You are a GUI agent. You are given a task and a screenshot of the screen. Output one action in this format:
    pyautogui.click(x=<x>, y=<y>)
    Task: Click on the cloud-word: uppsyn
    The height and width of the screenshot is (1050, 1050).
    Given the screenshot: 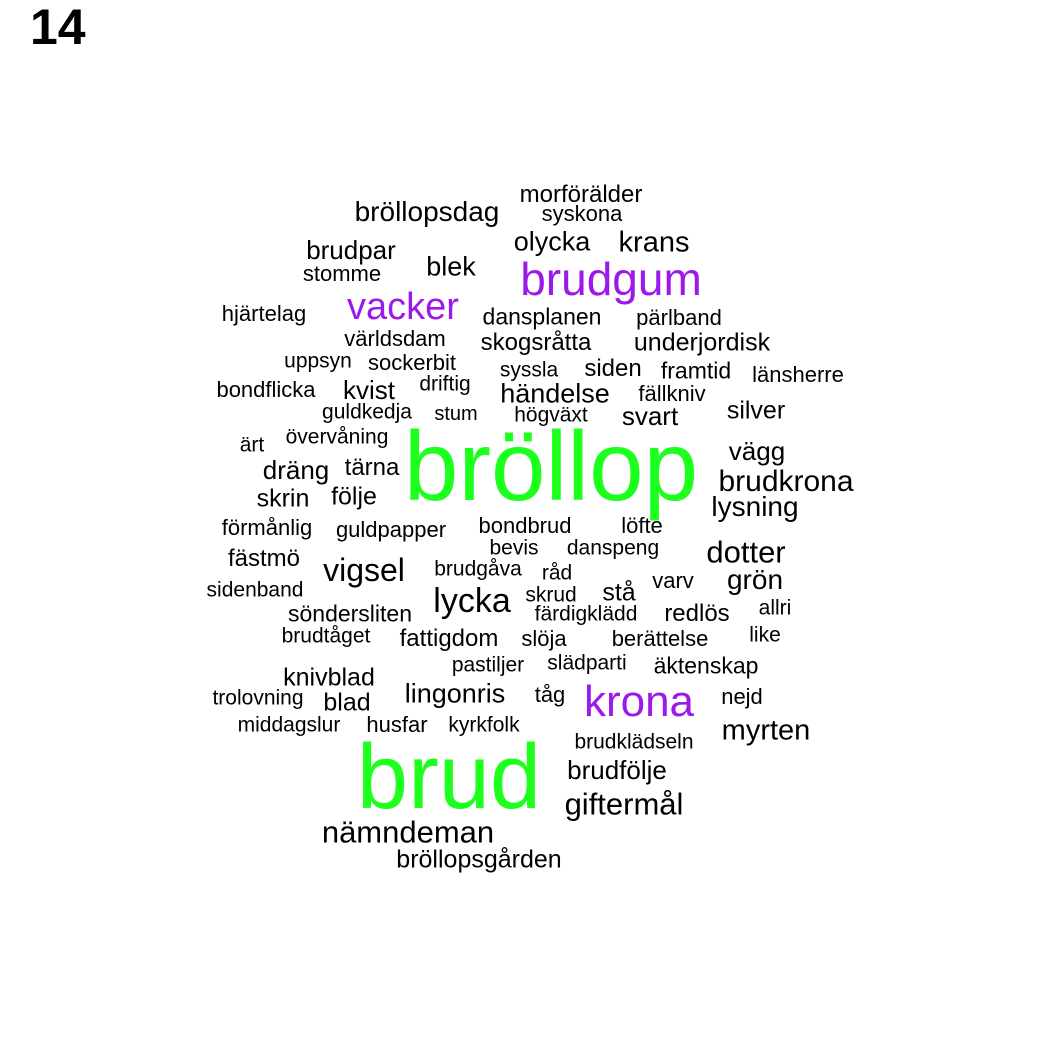 What is the action you would take?
    pyautogui.click(x=318, y=361)
    